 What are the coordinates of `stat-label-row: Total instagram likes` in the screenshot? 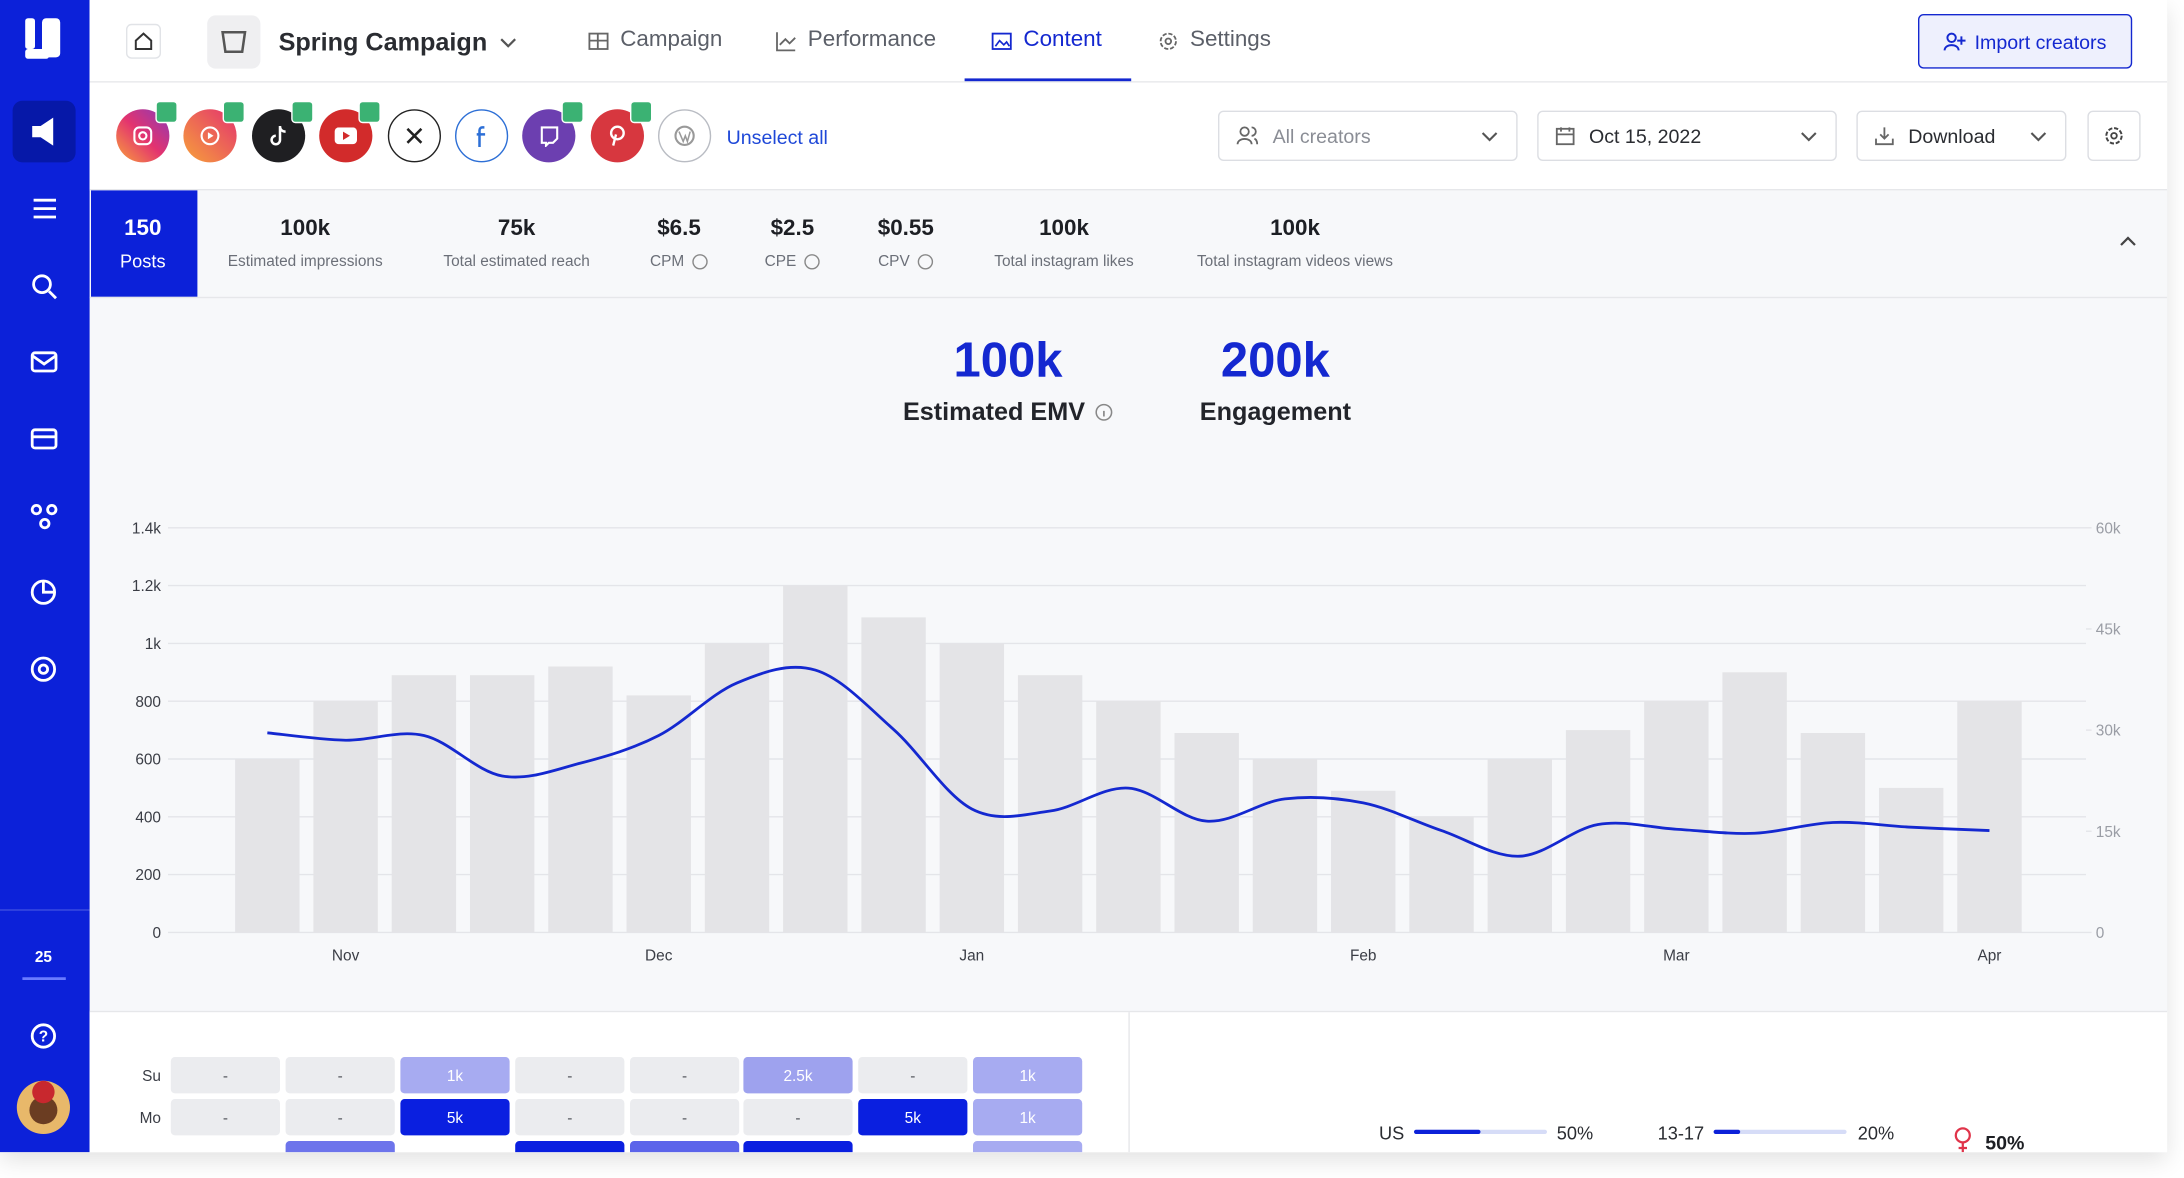 It's located at (1064, 261).